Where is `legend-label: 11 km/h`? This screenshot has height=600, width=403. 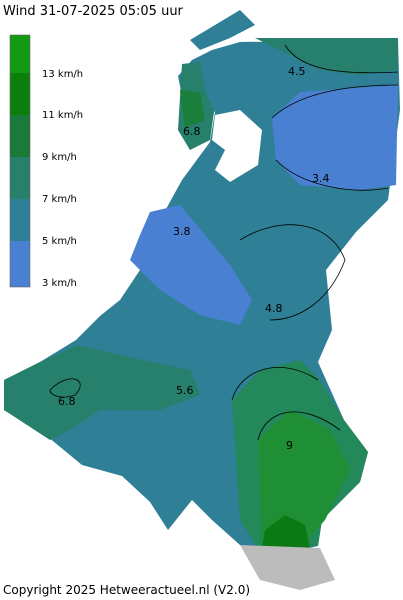 legend-label: 11 km/h is located at coordinates (62, 115).